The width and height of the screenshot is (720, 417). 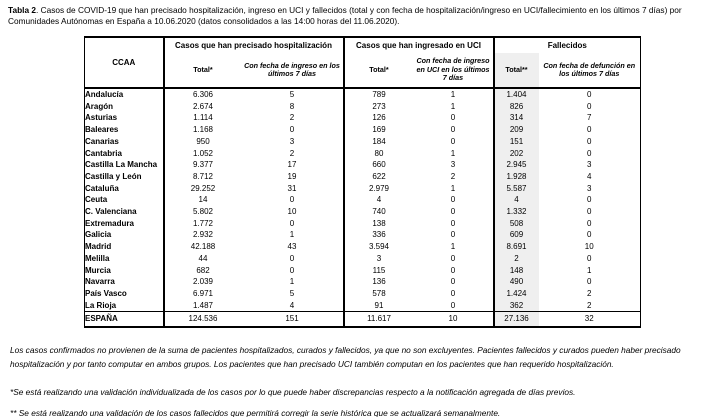 What do you see at coordinates (453, 165) in the screenshot?
I see `uci-7dias-cell: 3` at bounding box center [453, 165].